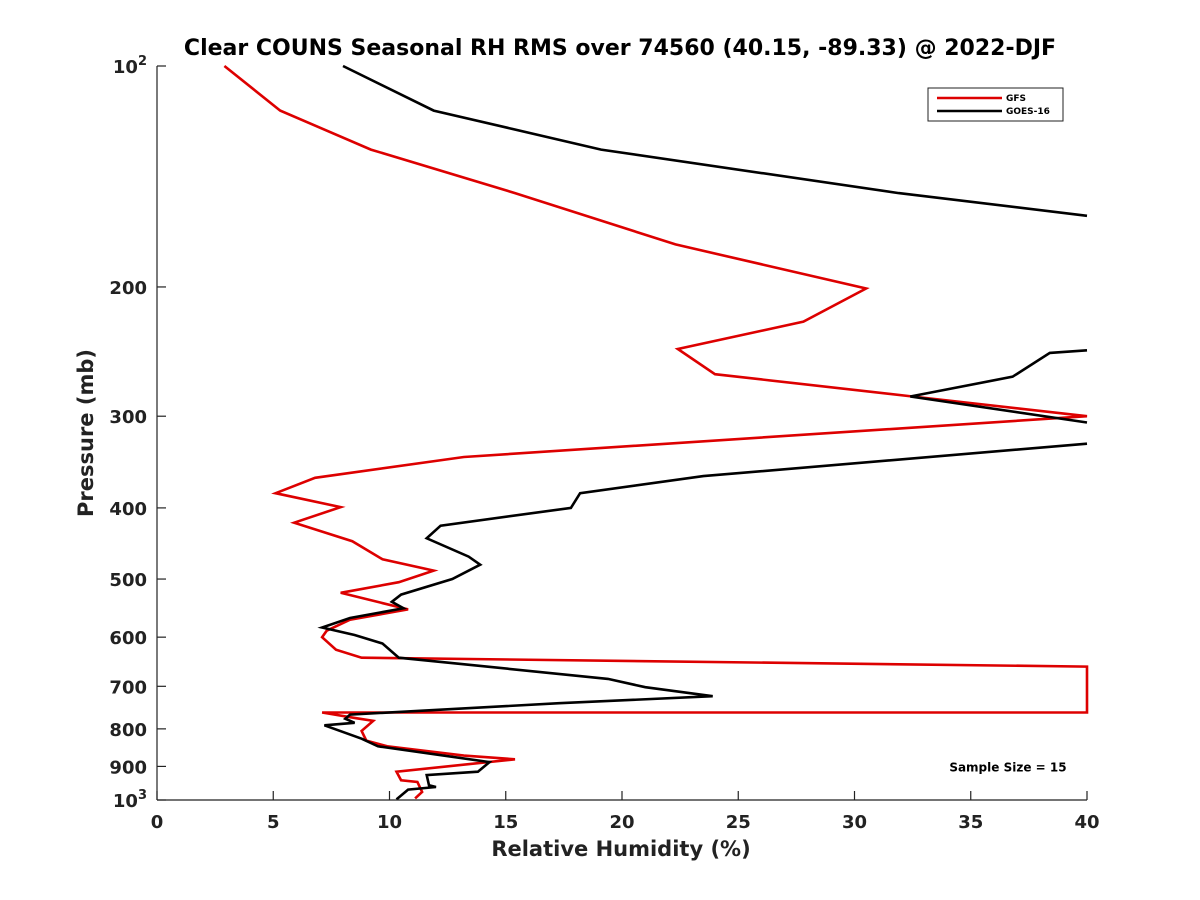 This screenshot has height=900, width=1200. What do you see at coordinates (128, 687) in the screenshot?
I see `y-tick-label: 700` at bounding box center [128, 687].